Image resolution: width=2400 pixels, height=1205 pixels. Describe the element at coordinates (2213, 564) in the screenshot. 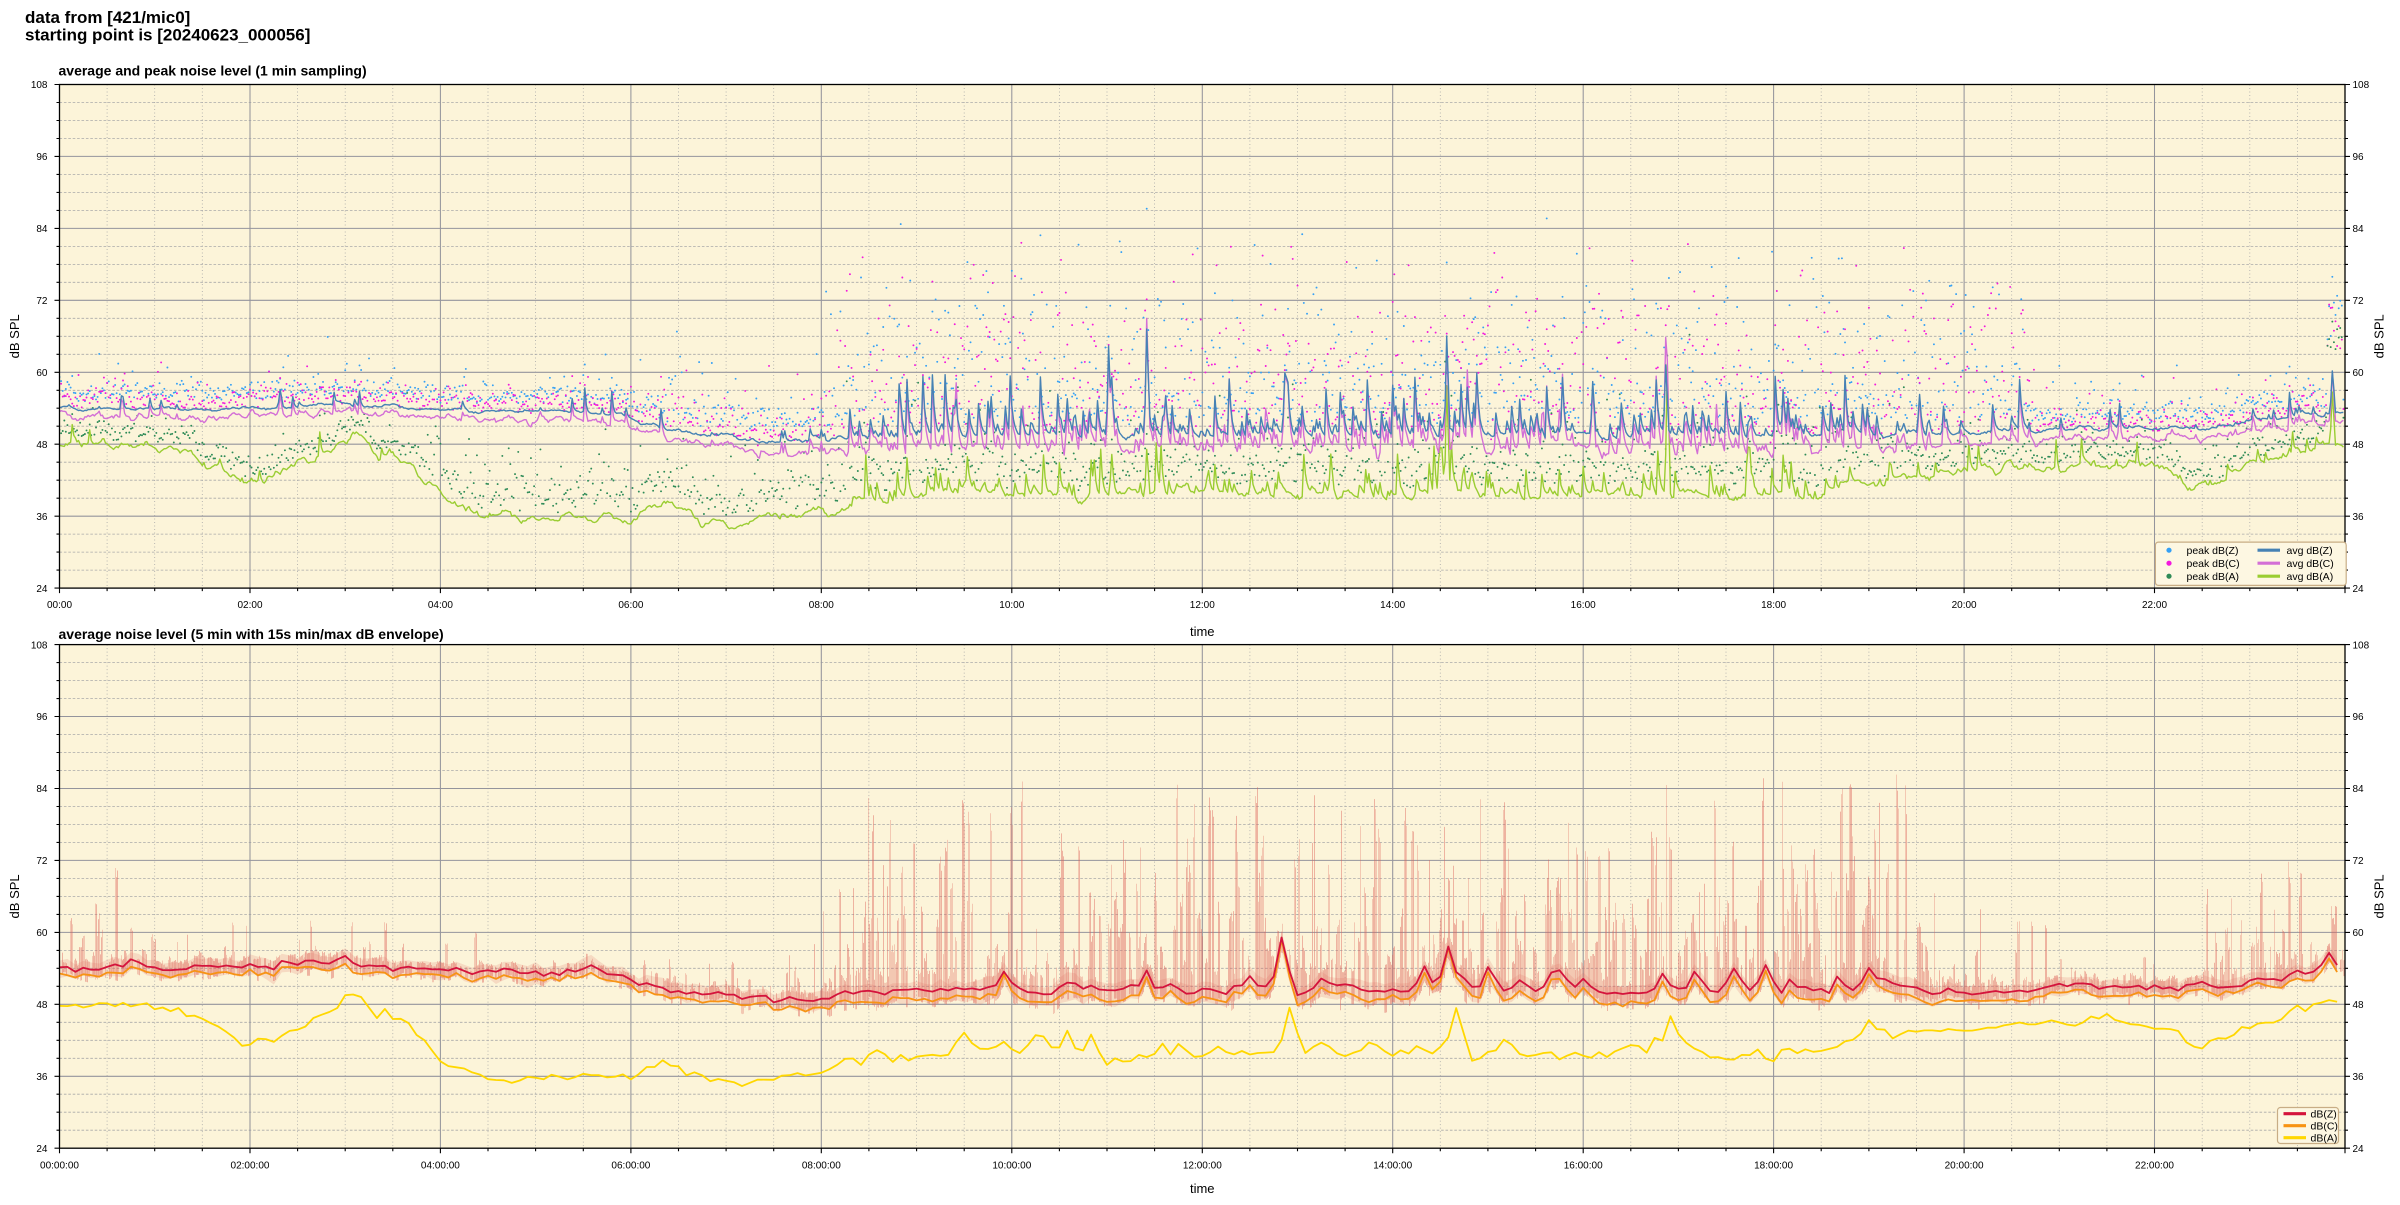

I see `svg-text: peak dB(C)` at that location.